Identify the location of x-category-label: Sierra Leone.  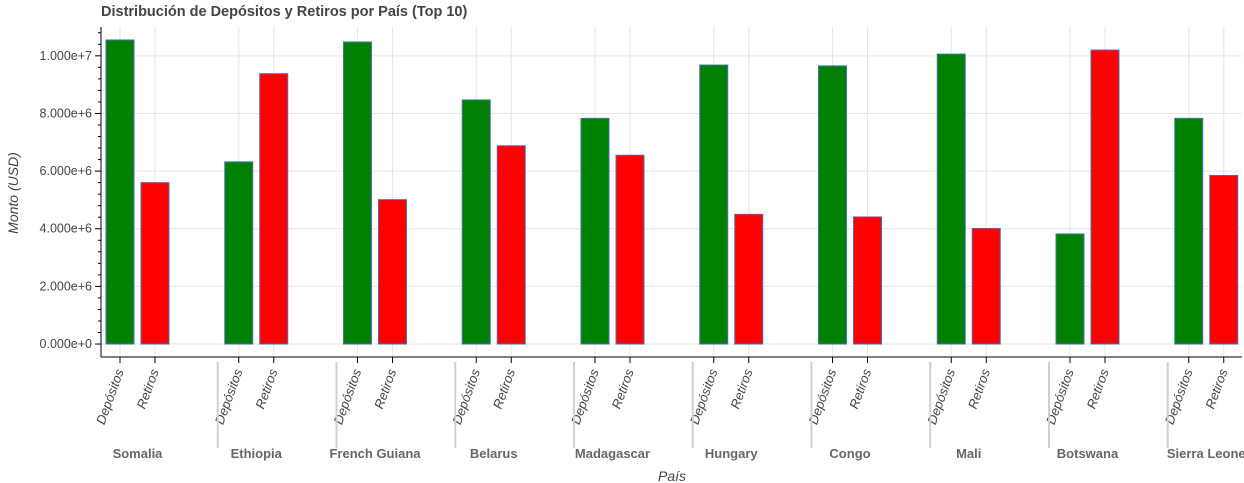
(1205, 453).